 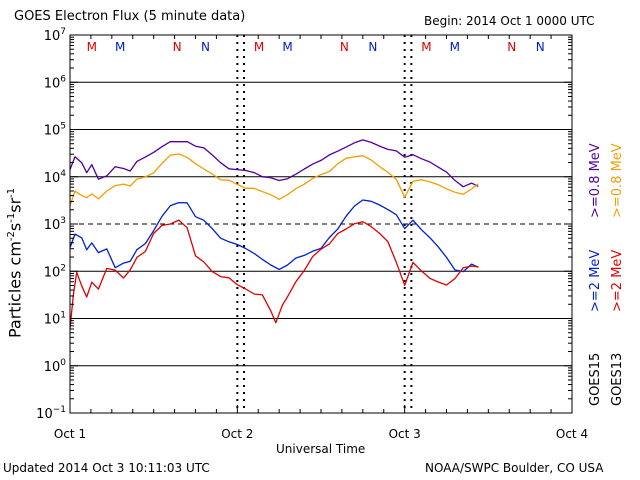 What do you see at coordinates (205, 47) in the screenshot?
I see `marker-n-3: N` at bounding box center [205, 47].